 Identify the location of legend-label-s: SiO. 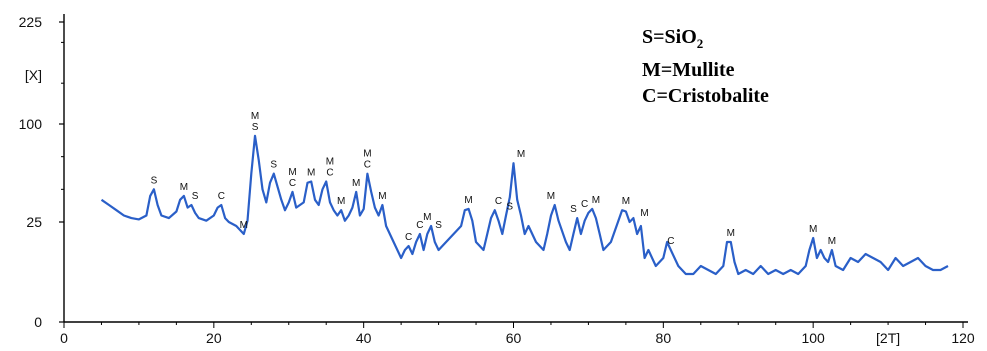
(680, 37).